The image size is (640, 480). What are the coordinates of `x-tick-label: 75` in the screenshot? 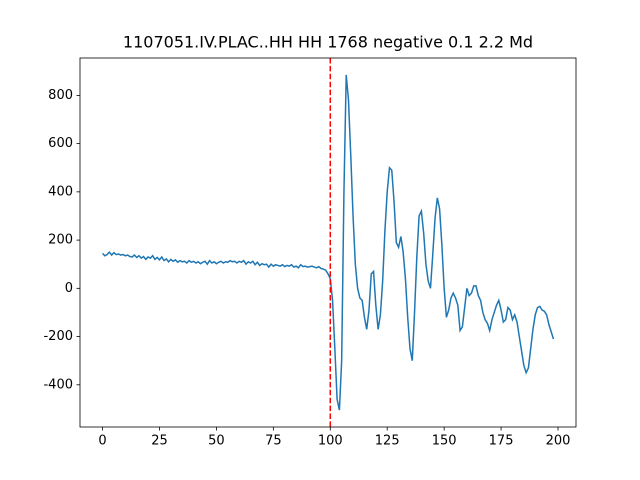 It's located at (273, 441).